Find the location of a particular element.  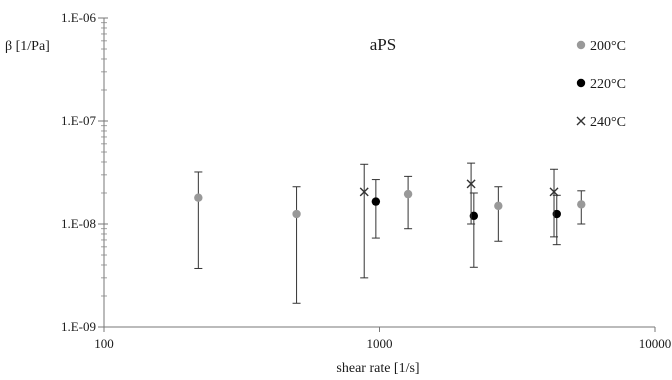

legend-item-1: 200°C is located at coordinates (601, 46).